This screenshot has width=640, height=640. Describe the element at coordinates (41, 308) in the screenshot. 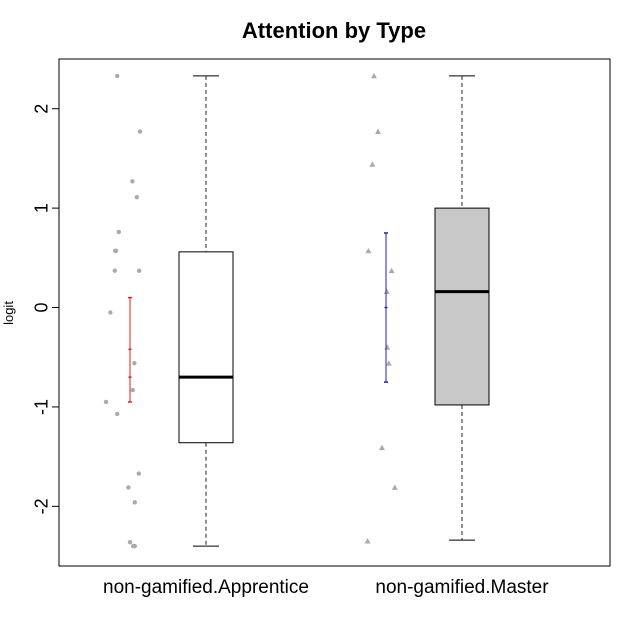

I see `y-tick-label: 0` at that location.